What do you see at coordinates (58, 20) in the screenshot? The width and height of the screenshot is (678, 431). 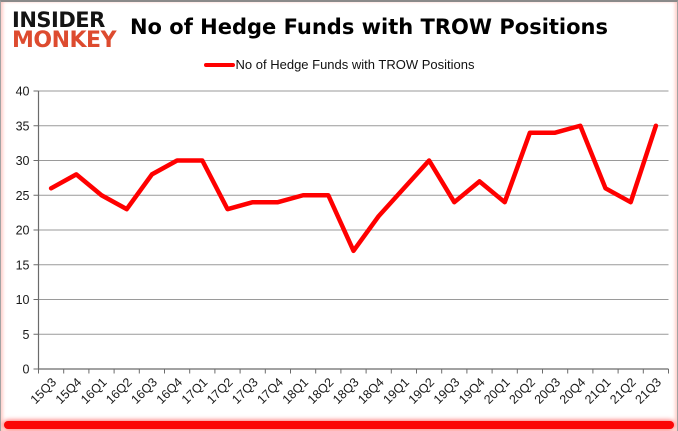 I see `logo-line-insider: INSIDER` at bounding box center [58, 20].